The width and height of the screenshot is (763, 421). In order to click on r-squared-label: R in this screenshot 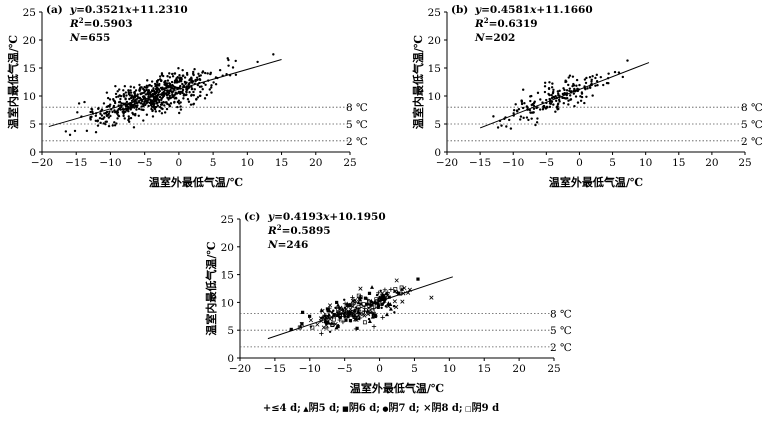, I will do `click(479, 24)`.